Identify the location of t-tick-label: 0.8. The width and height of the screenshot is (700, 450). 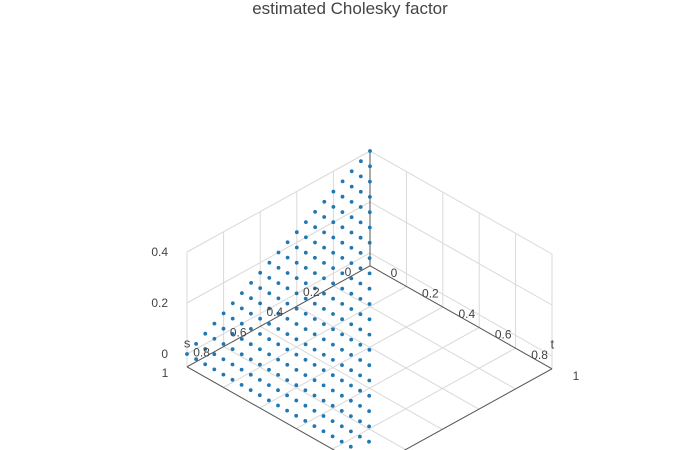
(539, 355).